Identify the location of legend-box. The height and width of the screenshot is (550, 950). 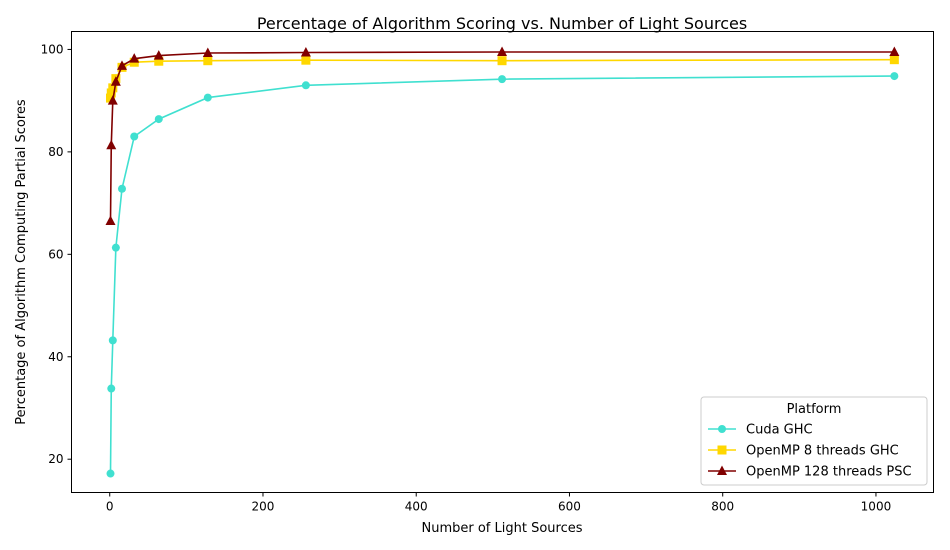
(814, 441).